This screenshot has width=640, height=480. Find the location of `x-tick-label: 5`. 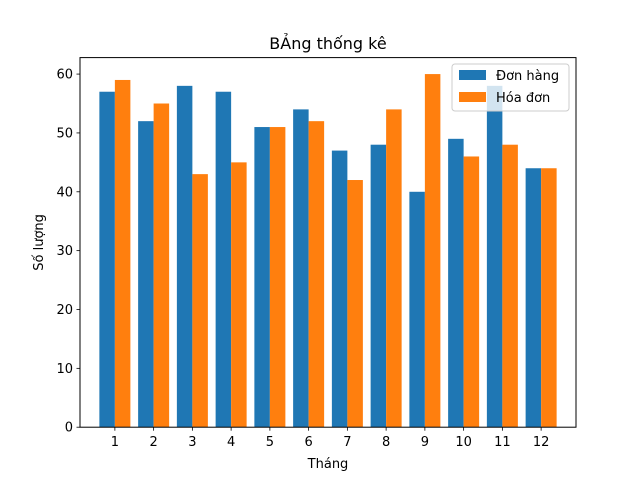

x-tick-label: 5 is located at coordinates (270, 442).